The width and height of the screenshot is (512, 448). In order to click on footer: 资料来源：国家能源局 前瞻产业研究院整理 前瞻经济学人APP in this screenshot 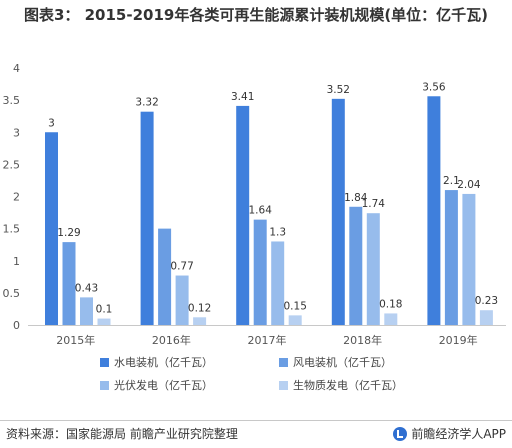, I will do `click(256, 434)`.